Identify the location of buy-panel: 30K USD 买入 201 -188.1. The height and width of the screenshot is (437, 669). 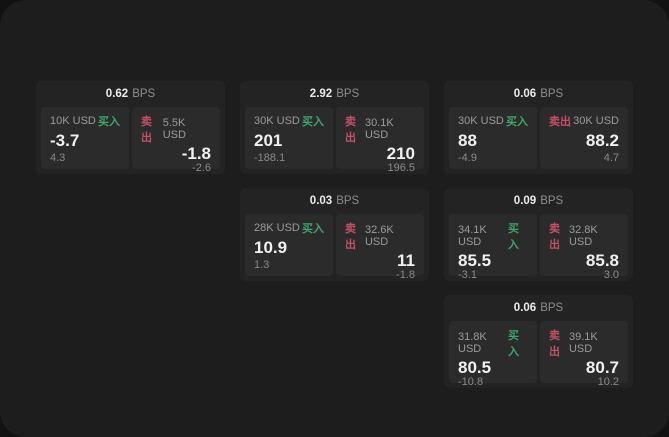
(289, 138).